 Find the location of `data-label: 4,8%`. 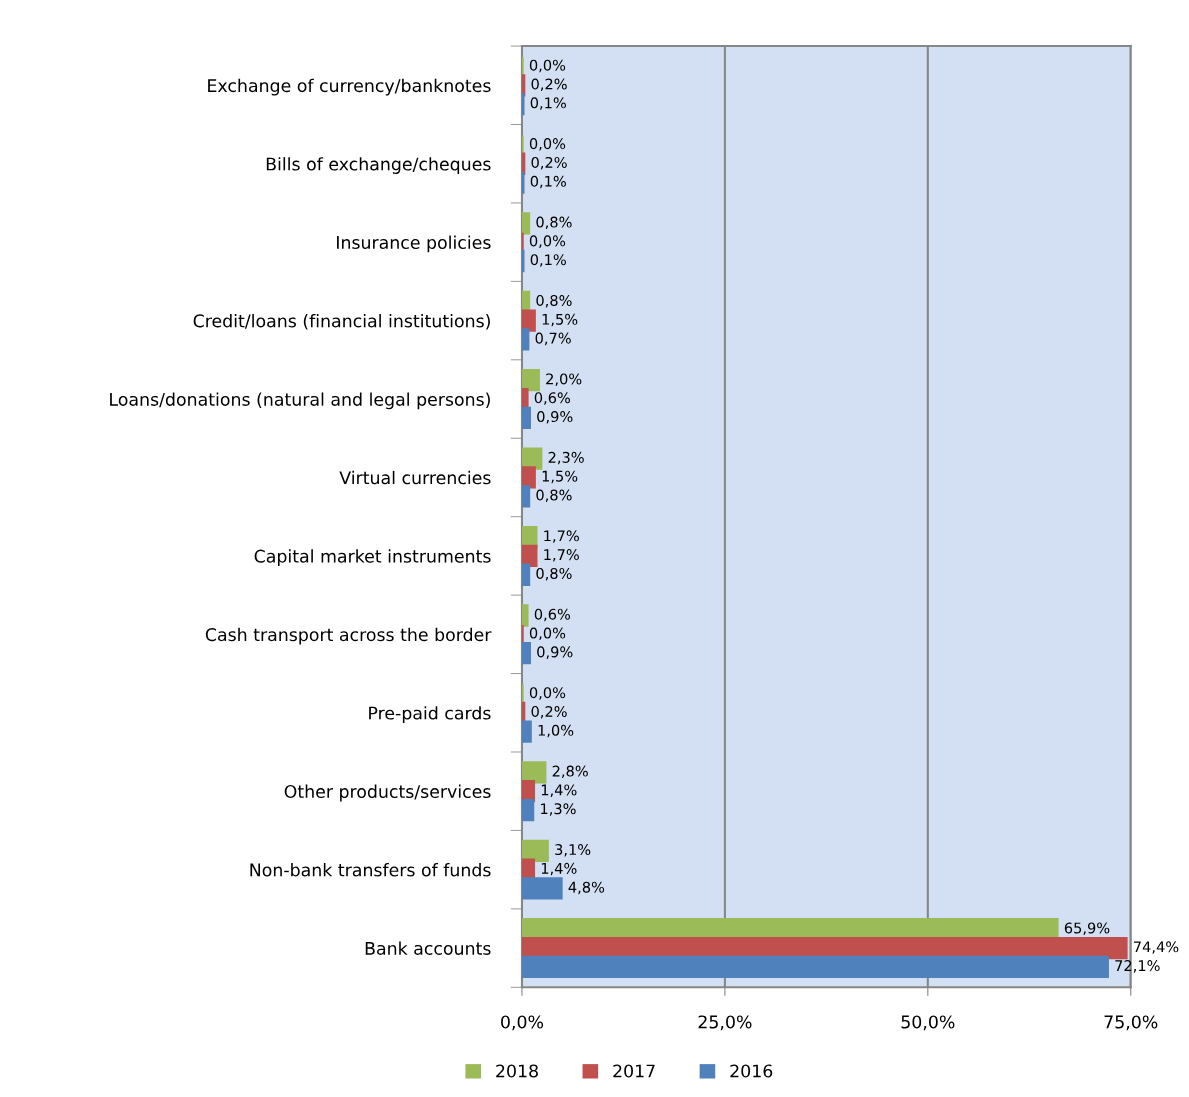

data-label: 4,8% is located at coordinates (586, 888).